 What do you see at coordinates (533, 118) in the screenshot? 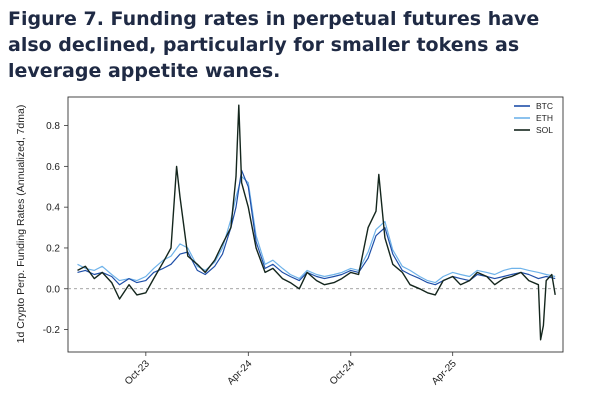
I see `legend: BTC ETH SOL` at bounding box center [533, 118].